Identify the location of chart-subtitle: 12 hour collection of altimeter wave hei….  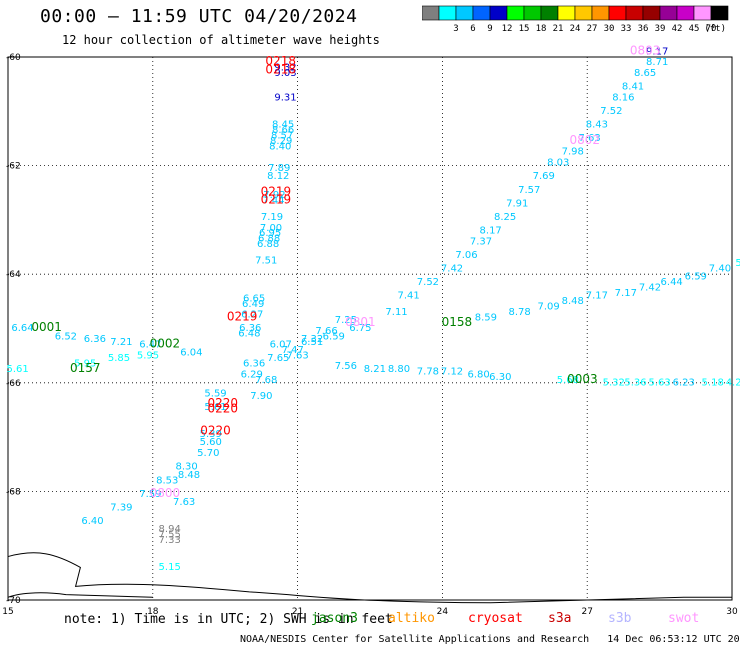
(221, 40).